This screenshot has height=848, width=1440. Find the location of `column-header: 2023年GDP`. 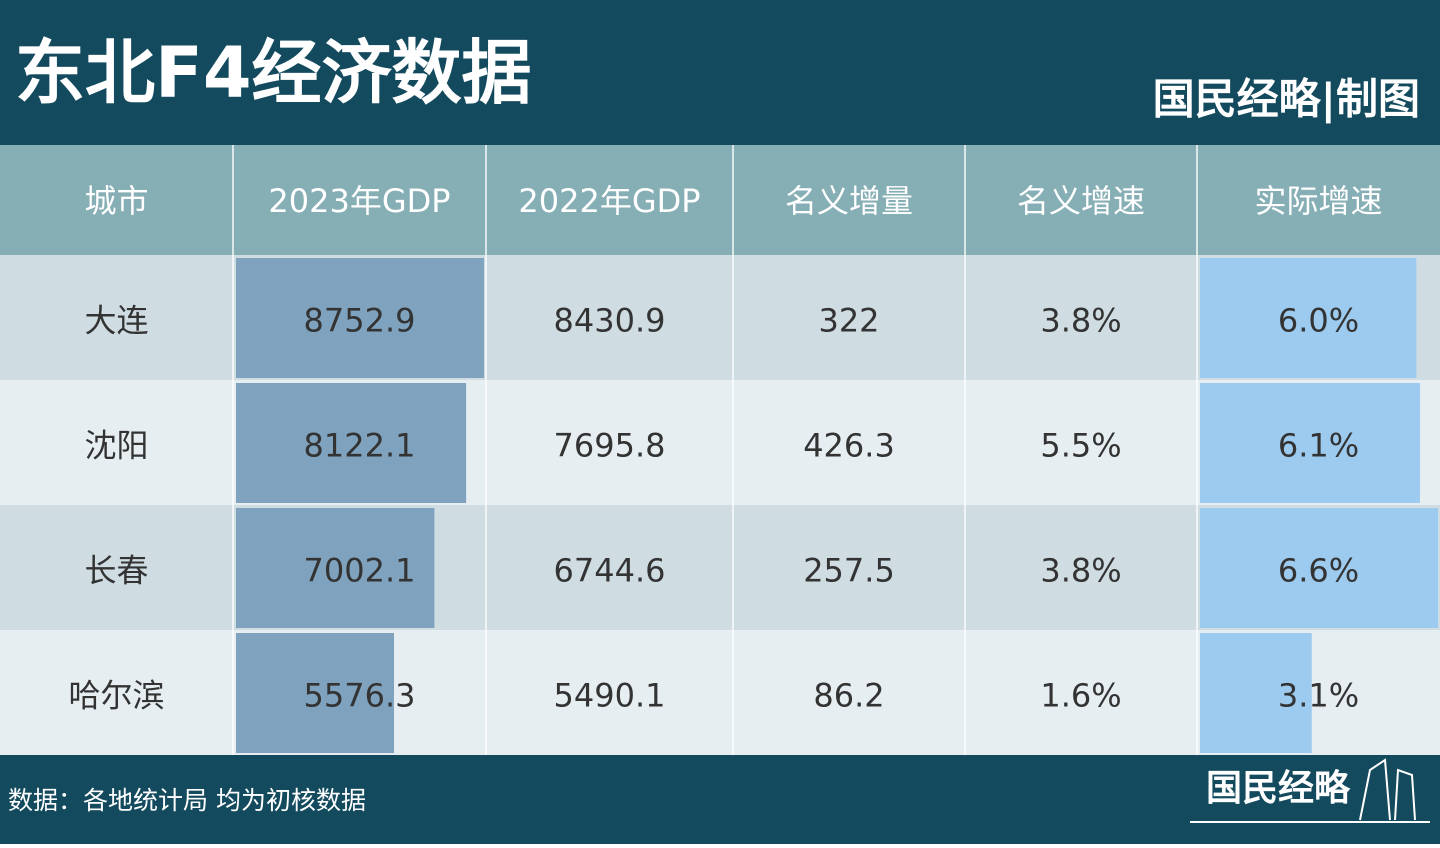

column-header: 2023年GDP is located at coordinates (359, 201).